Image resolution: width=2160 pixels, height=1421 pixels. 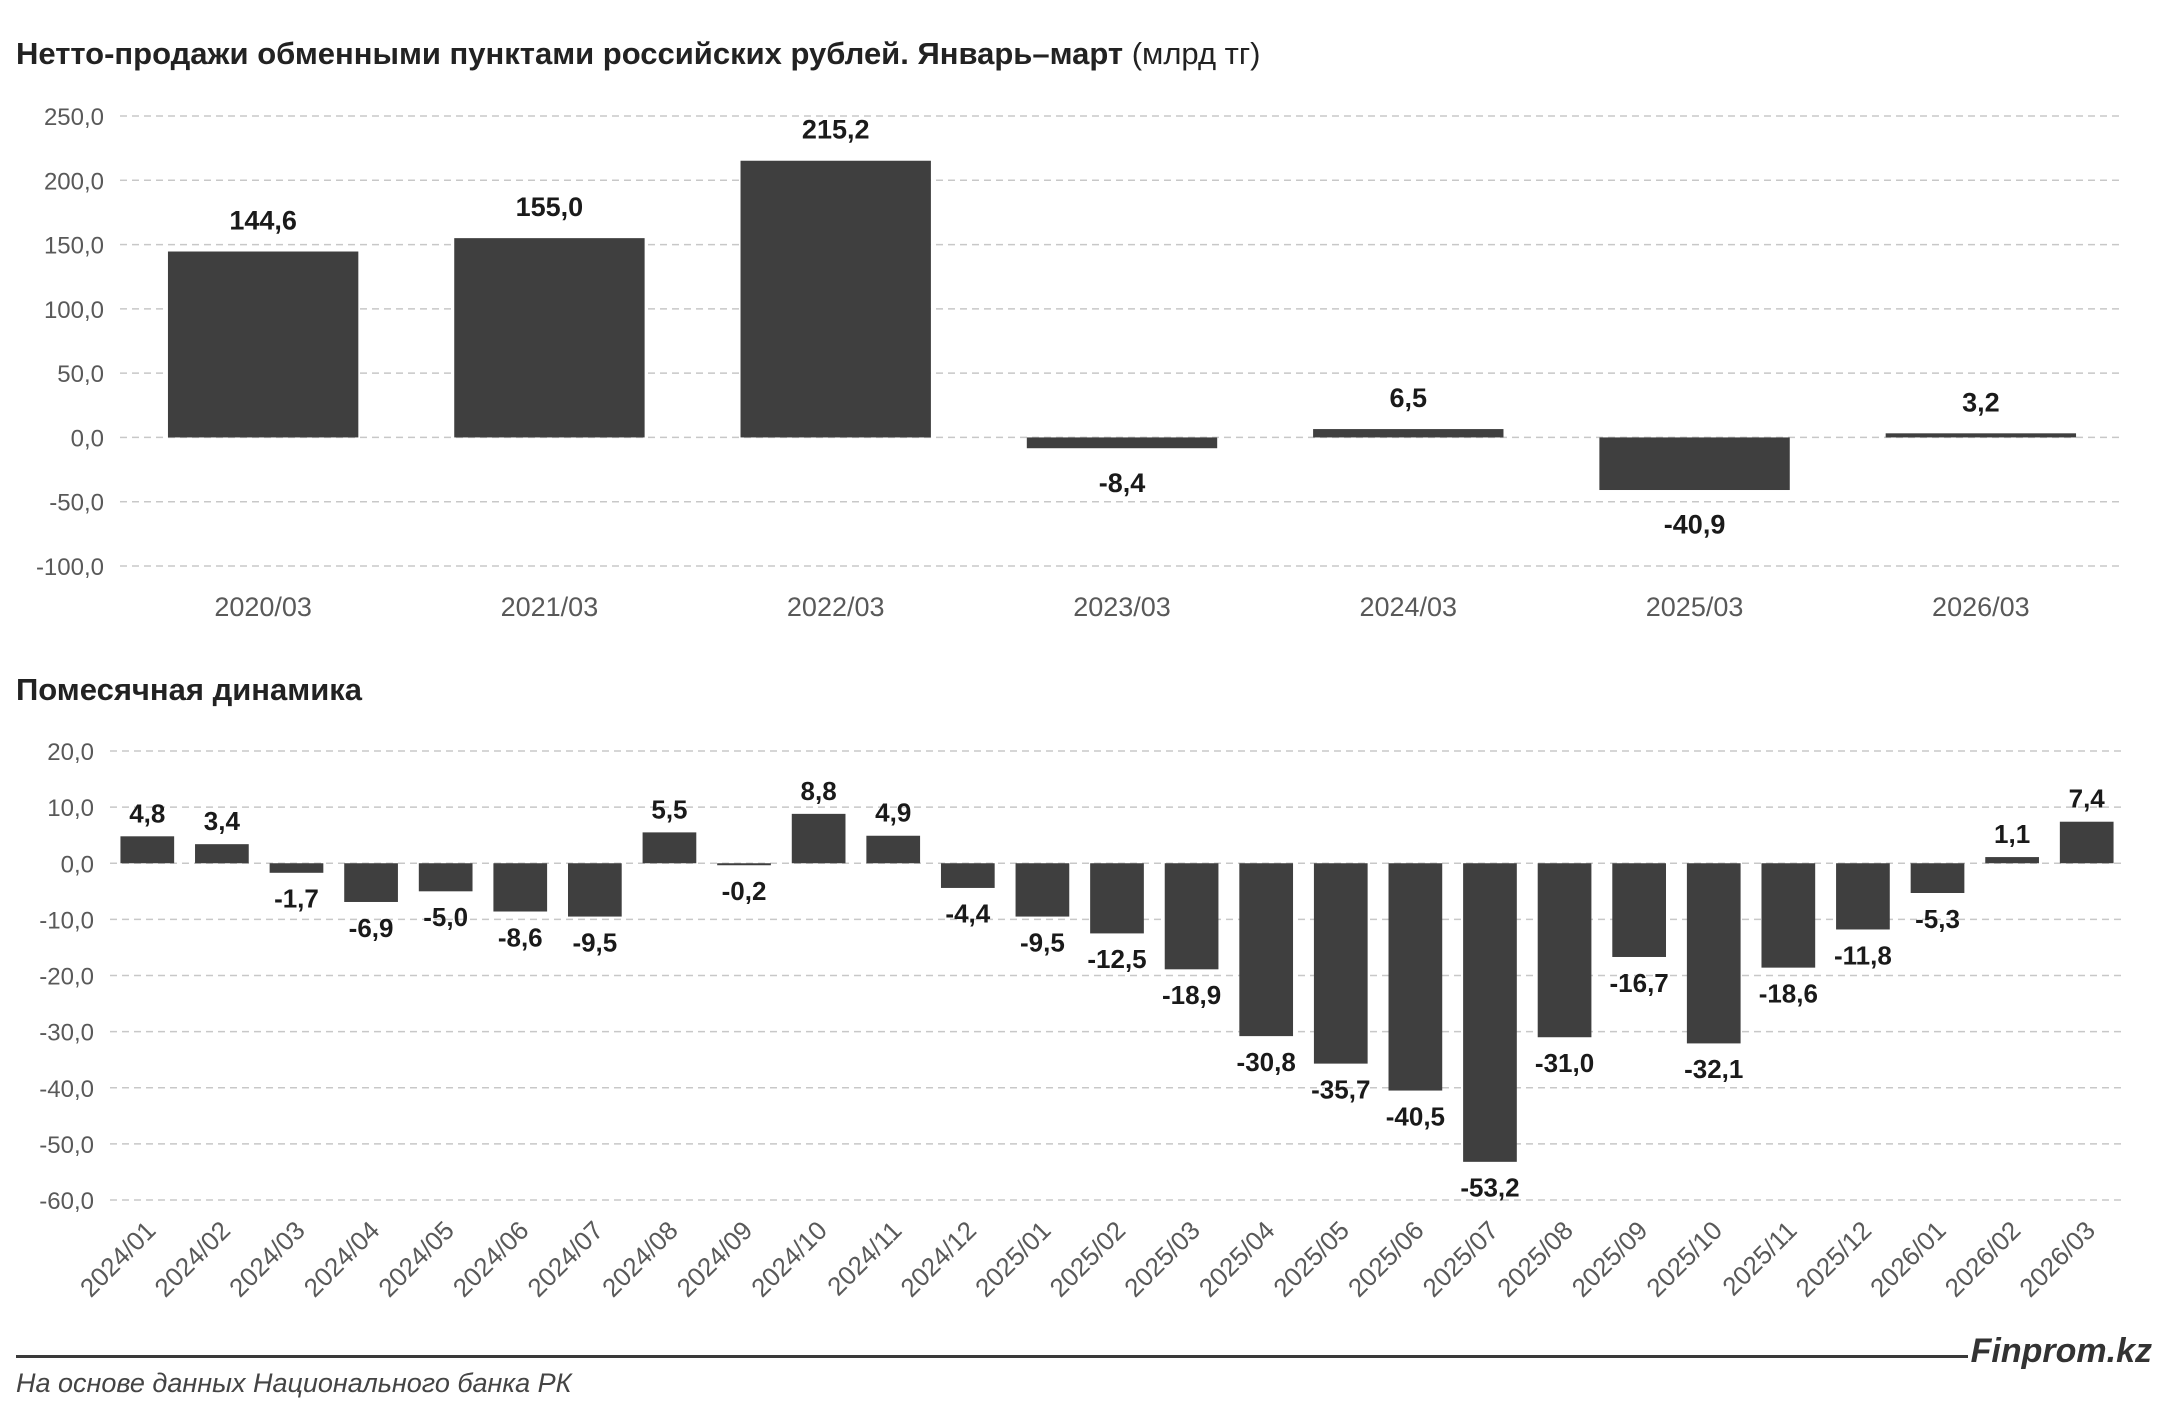 I want to click on annual-x-tick-label: 2021/03, so click(x=550, y=607).